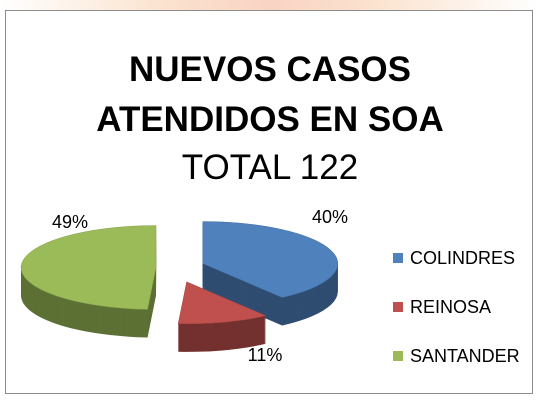 This screenshot has height=401, width=538. Describe the element at coordinates (330, 217) in the screenshot. I see `data-label: 40%` at that location.